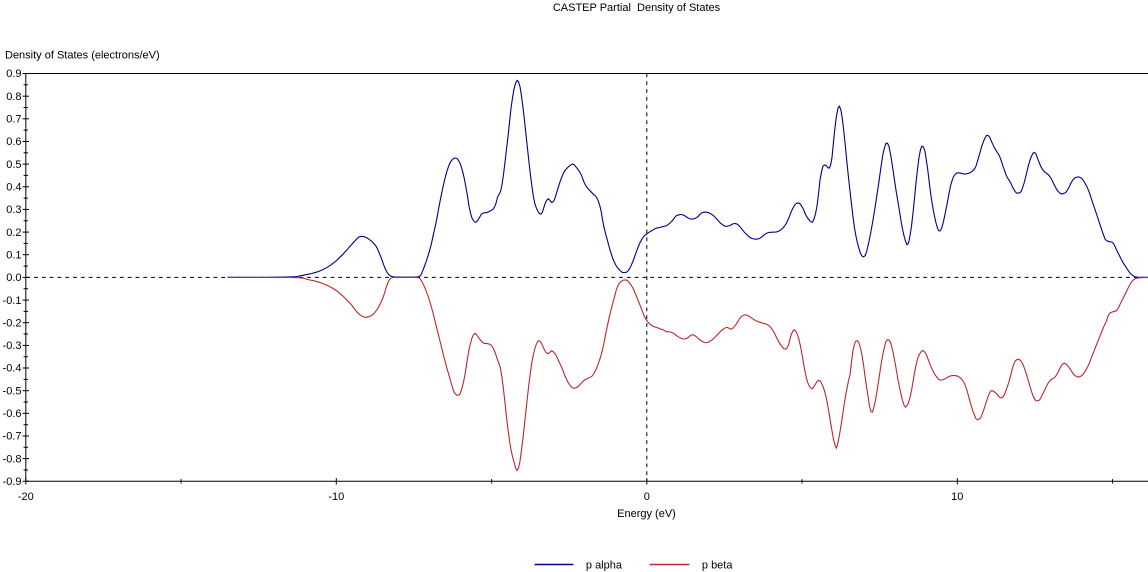 This screenshot has height=572, width=1148. I want to click on svg-text: -0.5, so click(12, 391).